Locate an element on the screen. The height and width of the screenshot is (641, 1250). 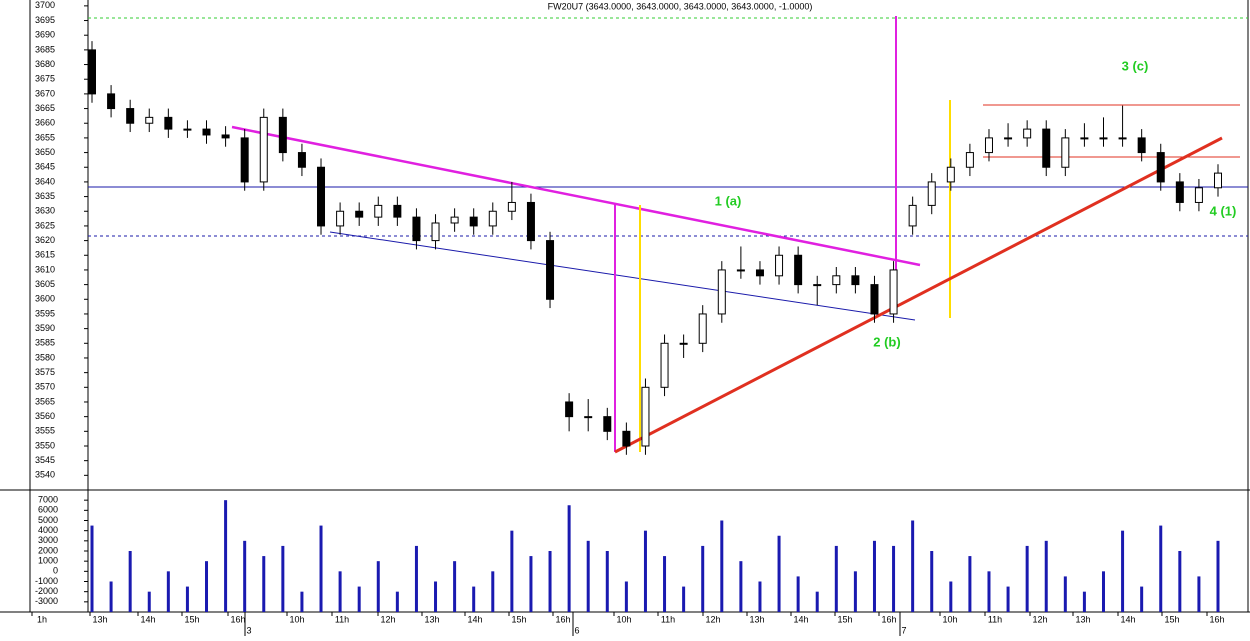
y-tick-label: 3695 is located at coordinates (45, 20).